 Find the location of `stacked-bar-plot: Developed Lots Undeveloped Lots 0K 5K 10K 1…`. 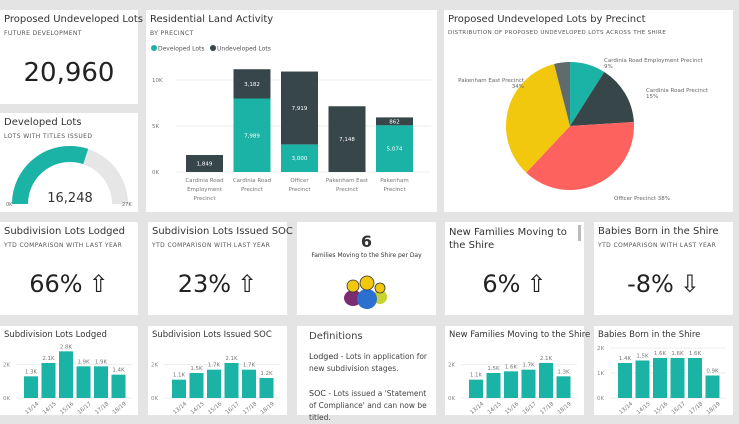

stacked-bar-plot: Developed Lots Undeveloped Lots 0K 5K 10K 1… is located at coordinates (291, 123).